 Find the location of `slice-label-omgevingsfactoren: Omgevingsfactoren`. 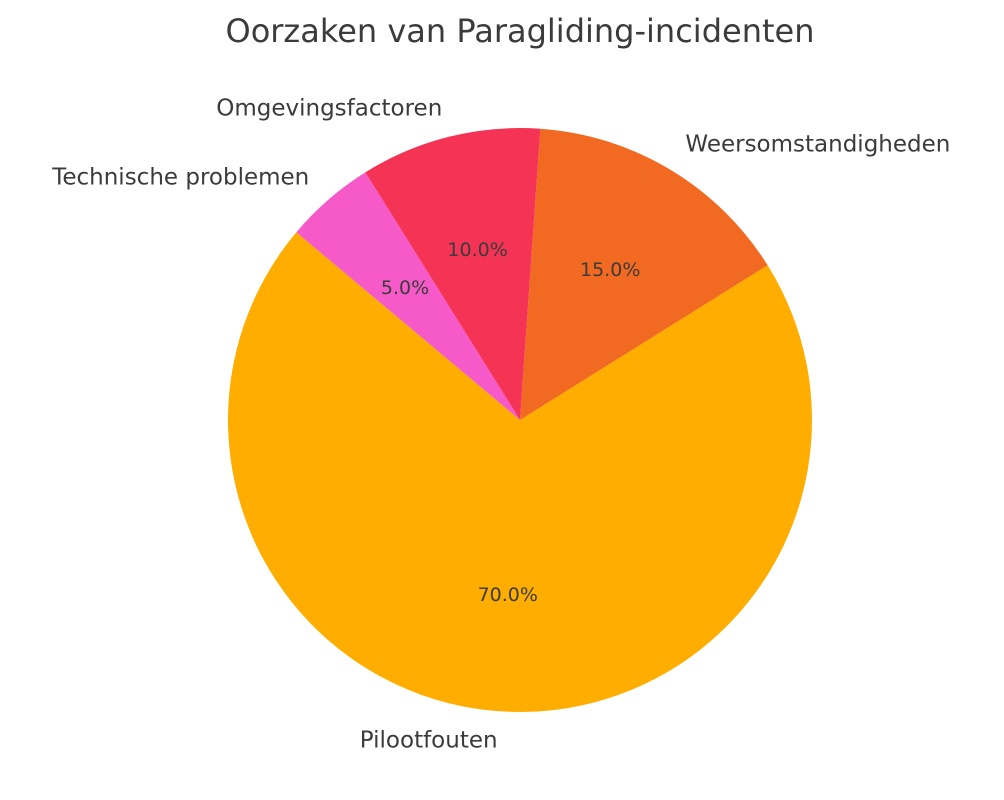

slice-label-omgevingsfactoren: Omgevingsfactoren is located at coordinates (329, 108).